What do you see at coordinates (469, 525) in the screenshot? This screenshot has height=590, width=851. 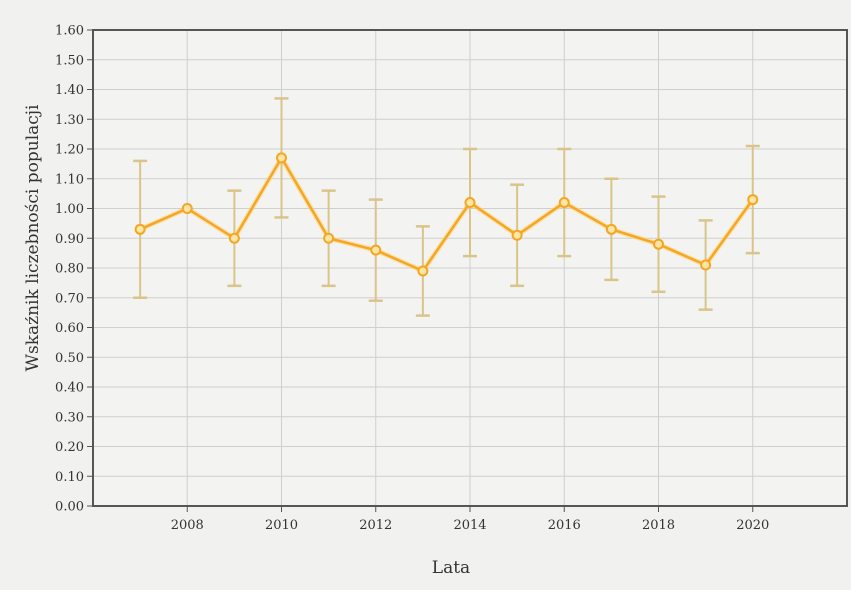 I see `x-tick-label: 2014` at bounding box center [469, 525].